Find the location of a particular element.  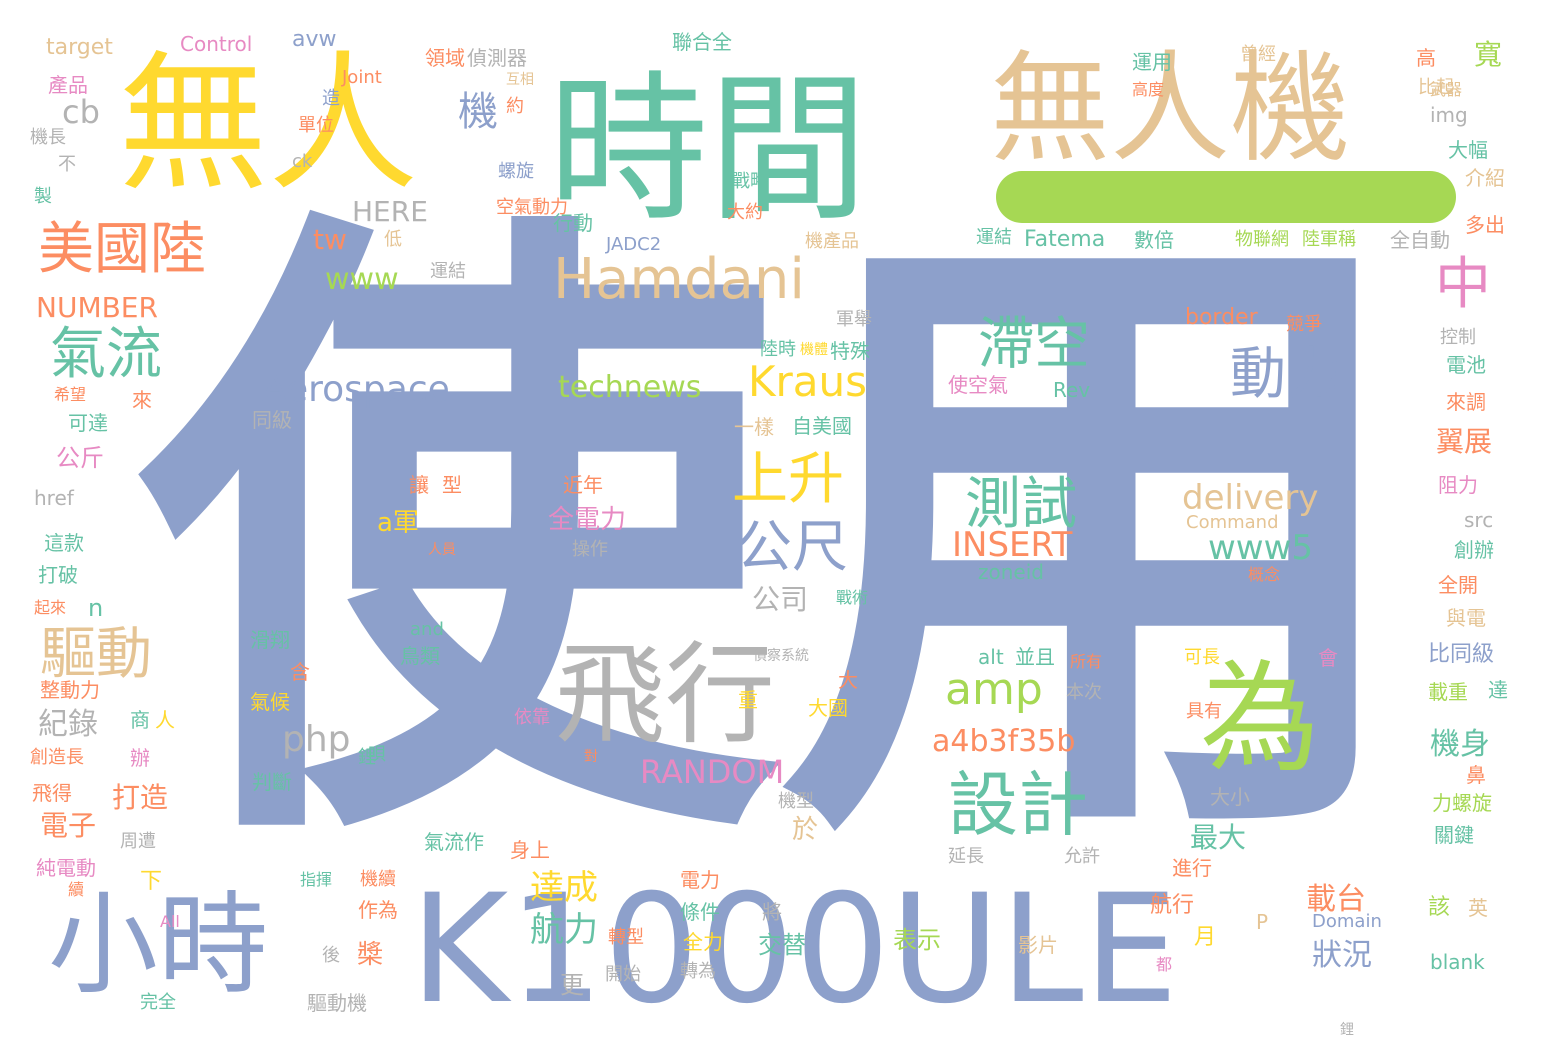

cloud-word: 使空氣 is located at coordinates (978, 385).